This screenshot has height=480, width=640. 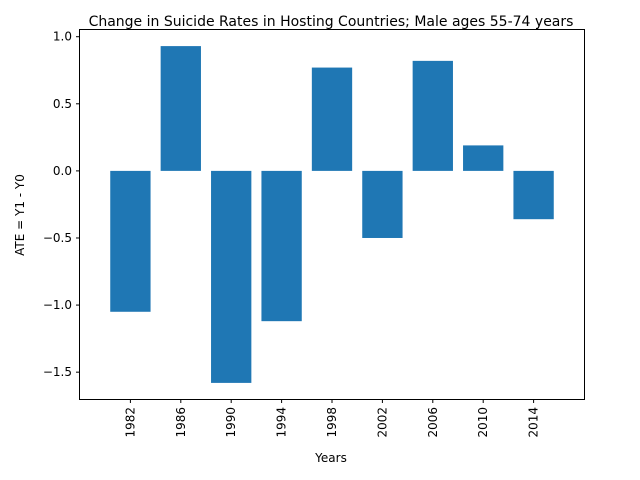 What do you see at coordinates (432, 115) in the screenshot?
I see `bar-2006` at bounding box center [432, 115].